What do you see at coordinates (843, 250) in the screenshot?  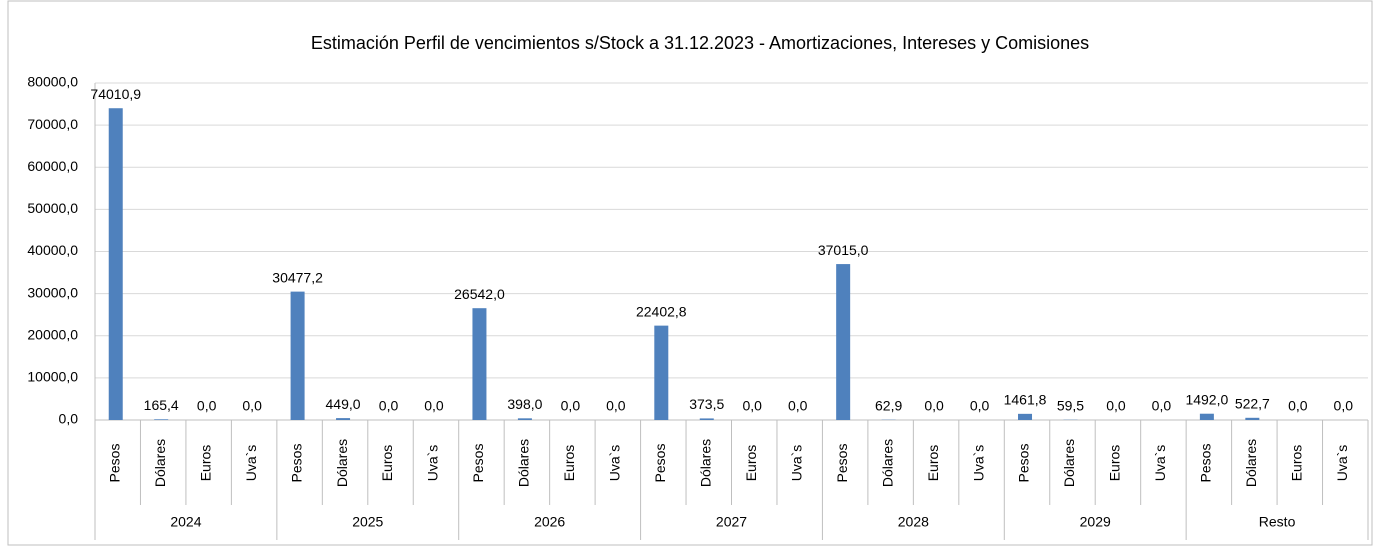 I see `data-label: 37015,0` at bounding box center [843, 250].